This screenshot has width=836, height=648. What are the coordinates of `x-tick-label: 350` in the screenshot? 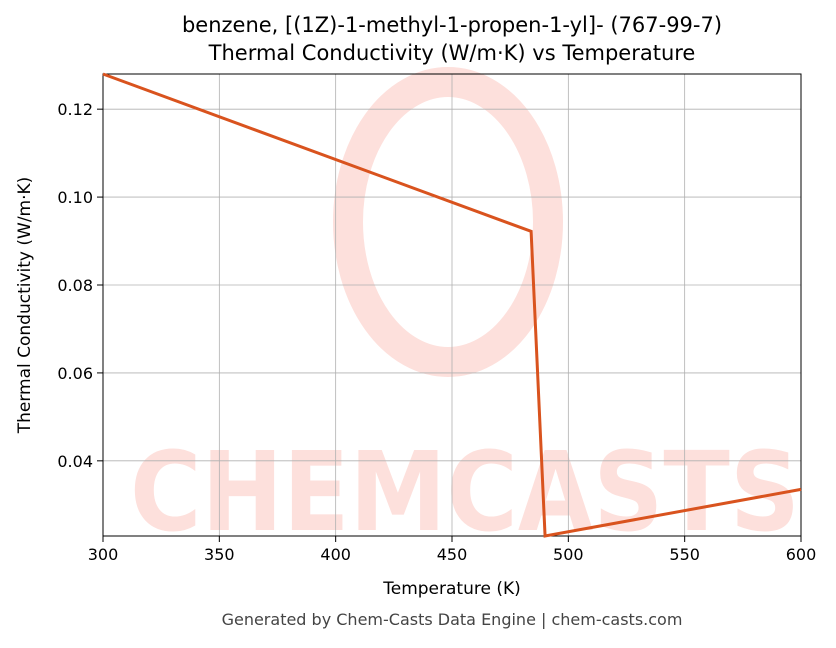 It's located at (219, 554).